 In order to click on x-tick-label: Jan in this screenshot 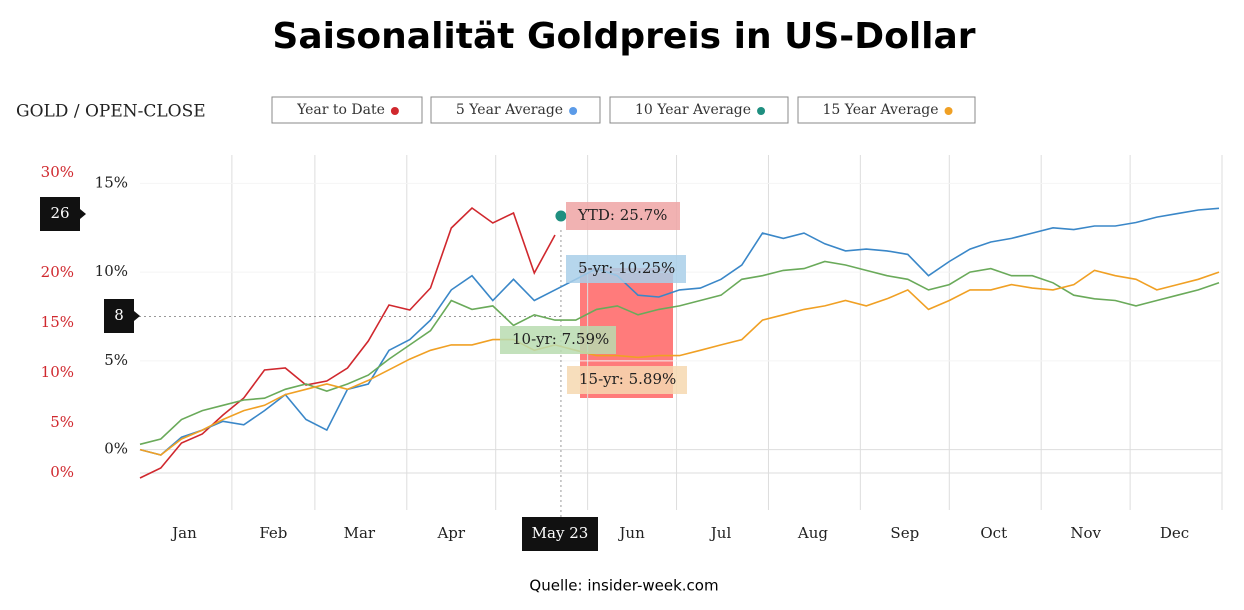, I will do `click(183, 533)`.